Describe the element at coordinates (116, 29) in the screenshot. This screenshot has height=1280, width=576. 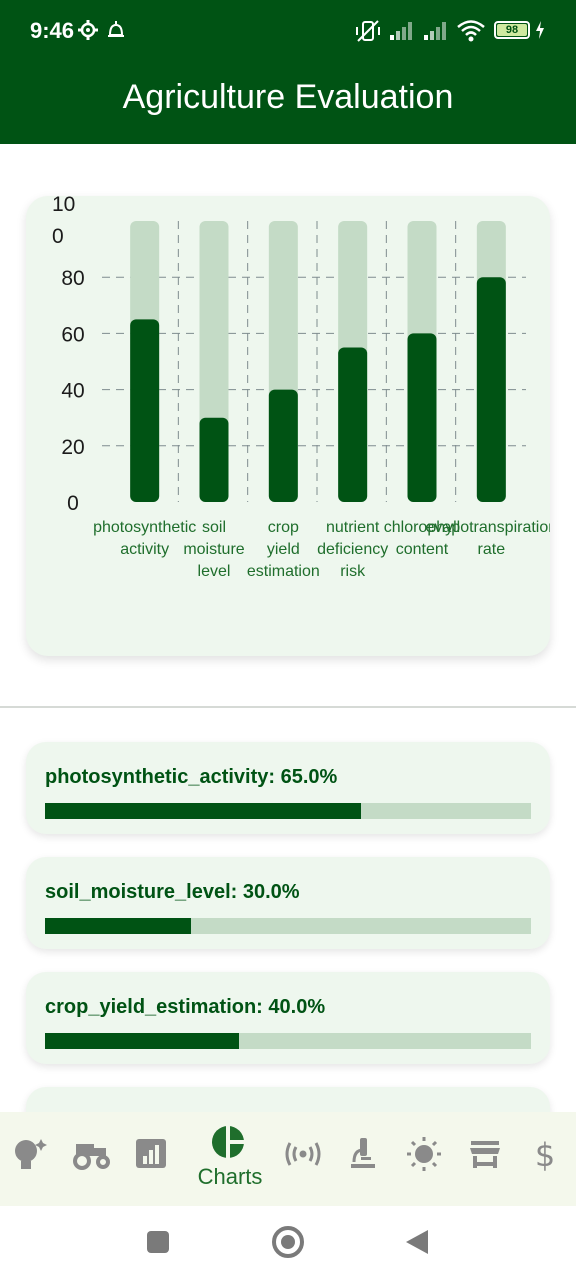
I see `alarm-icon` at that location.